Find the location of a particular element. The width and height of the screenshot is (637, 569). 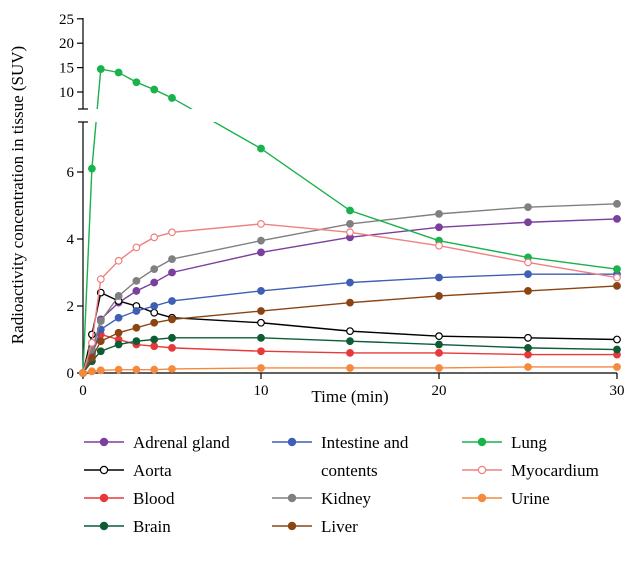

series-liver is located at coordinates (350, 329).